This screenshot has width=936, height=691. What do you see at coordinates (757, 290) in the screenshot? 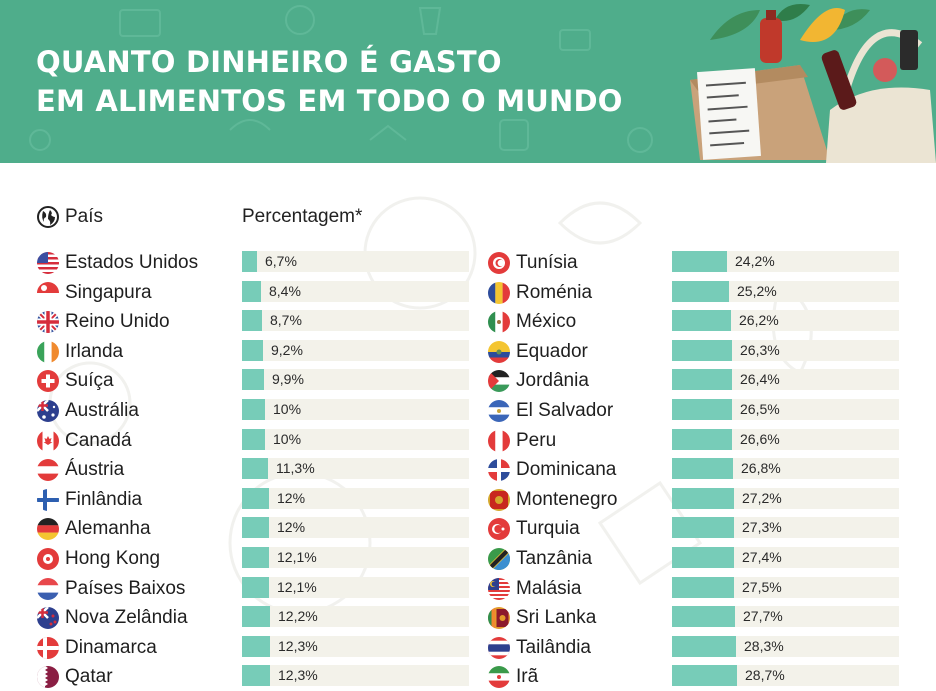
I see `bar-value-label: 25,2%` at bounding box center [757, 290].